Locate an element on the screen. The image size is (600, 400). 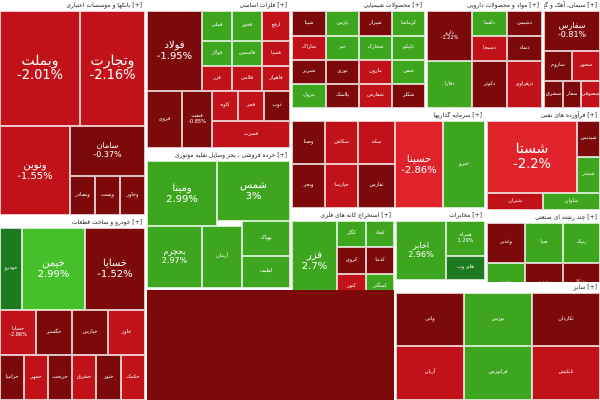
stock-tile: دلقما is located at coordinates (489, 23).